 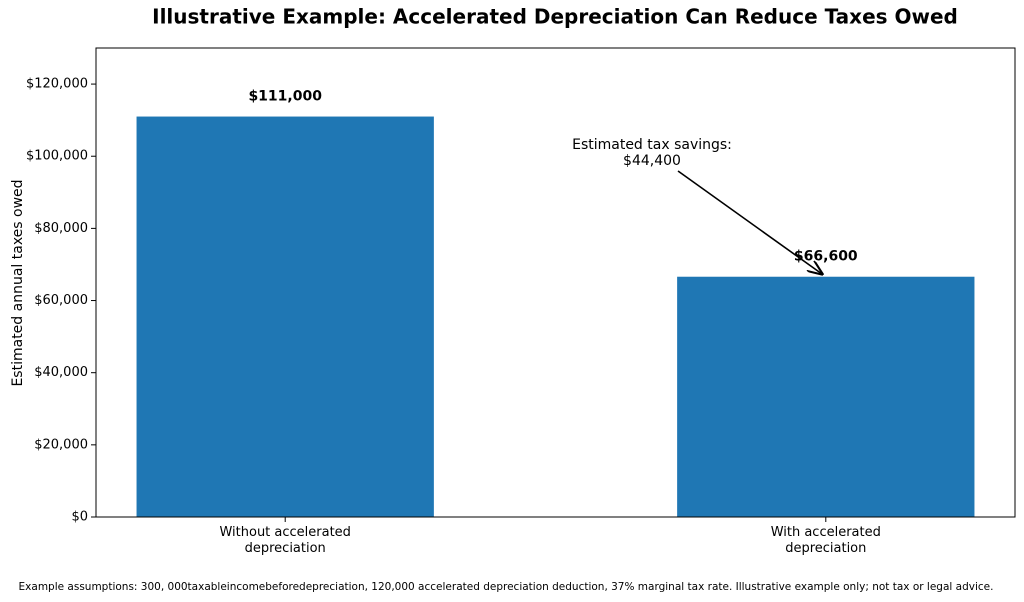 I want to click on y-axis-label: Estimated annual taxes owed, so click(x=18, y=282).